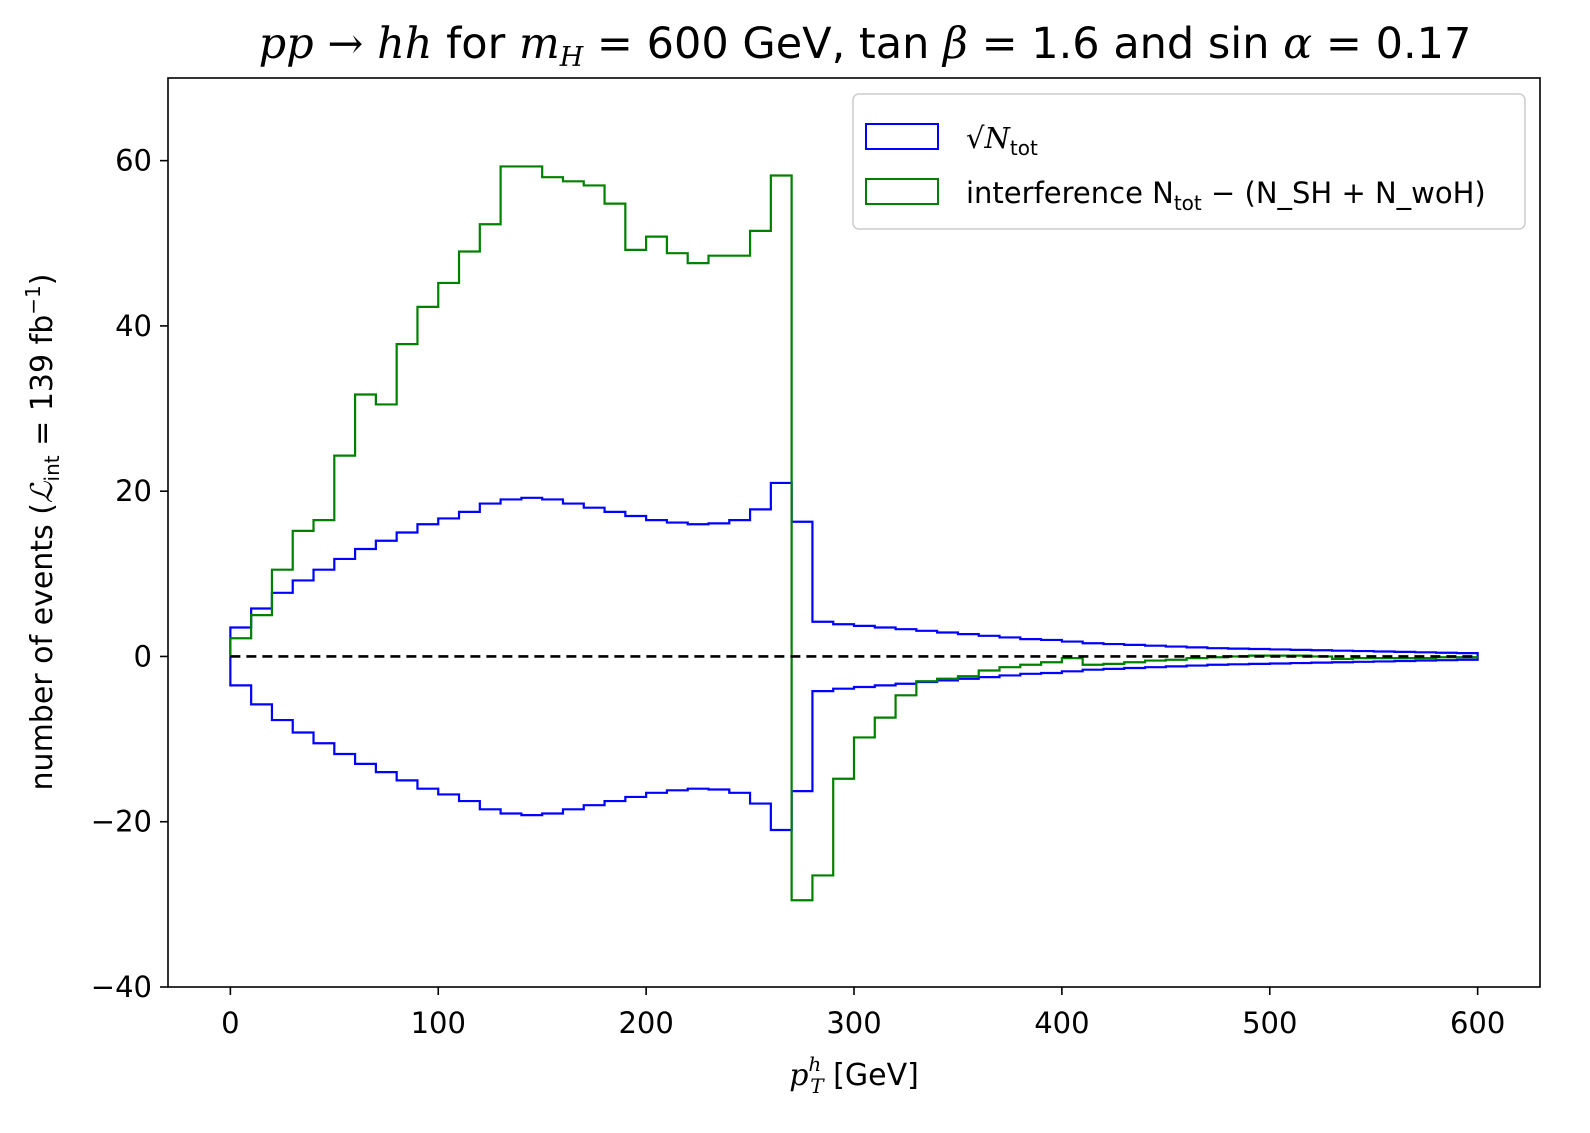 The image size is (1590, 1133). I want to click on y-tick-label: −20, so click(121, 822).